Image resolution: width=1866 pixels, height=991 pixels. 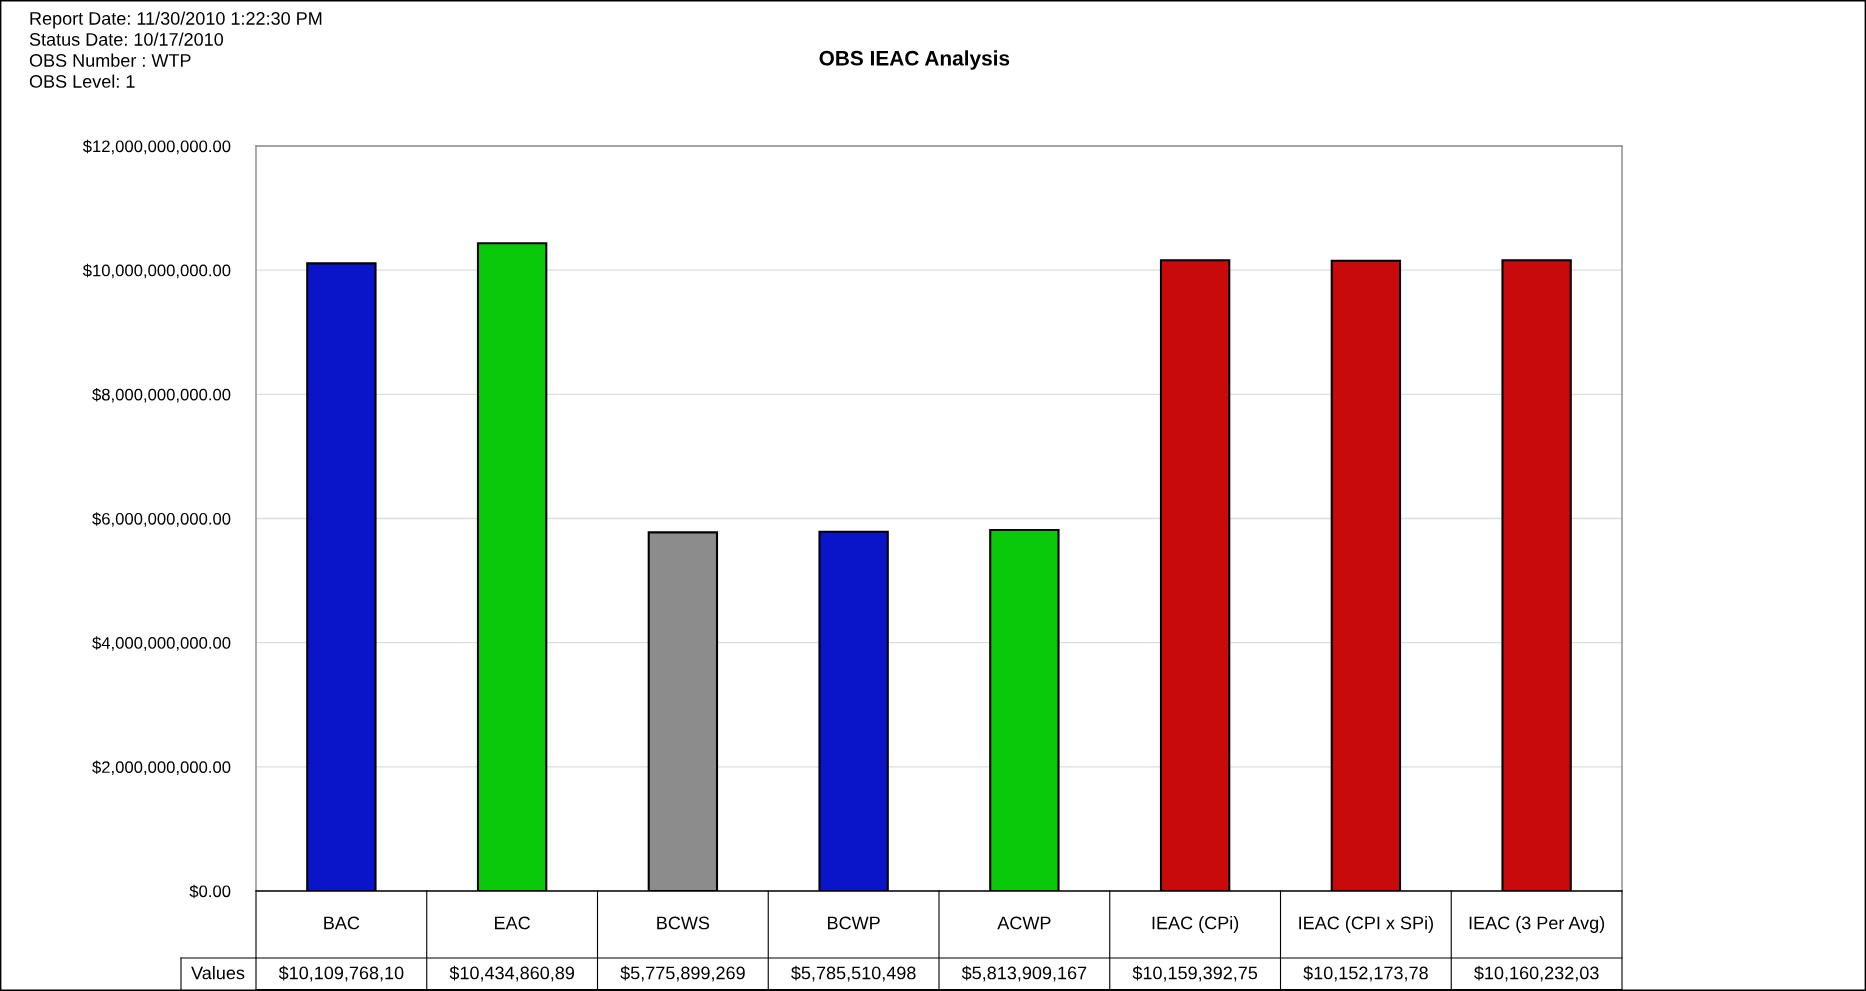 What do you see at coordinates (110, 60) in the screenshot?
I see `text: OBS Number : WTP` at bounding box center [110, 60].